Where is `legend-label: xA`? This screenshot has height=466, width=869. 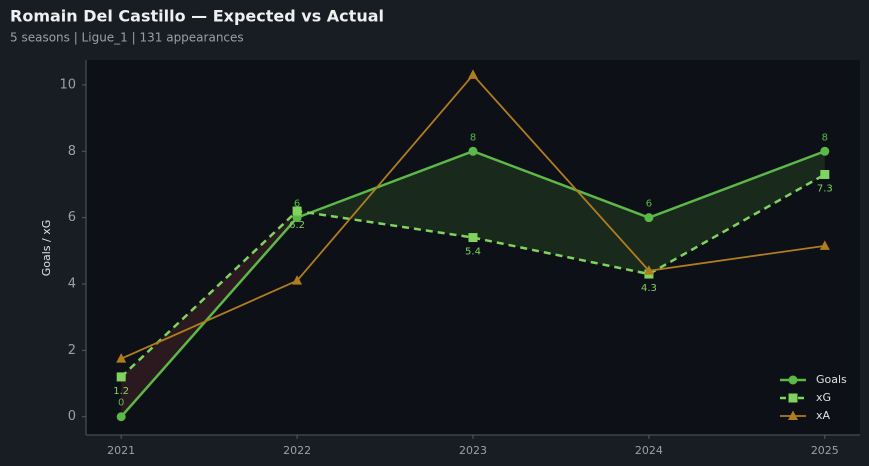
legend-label: xA is located at coordinates (823, 415).